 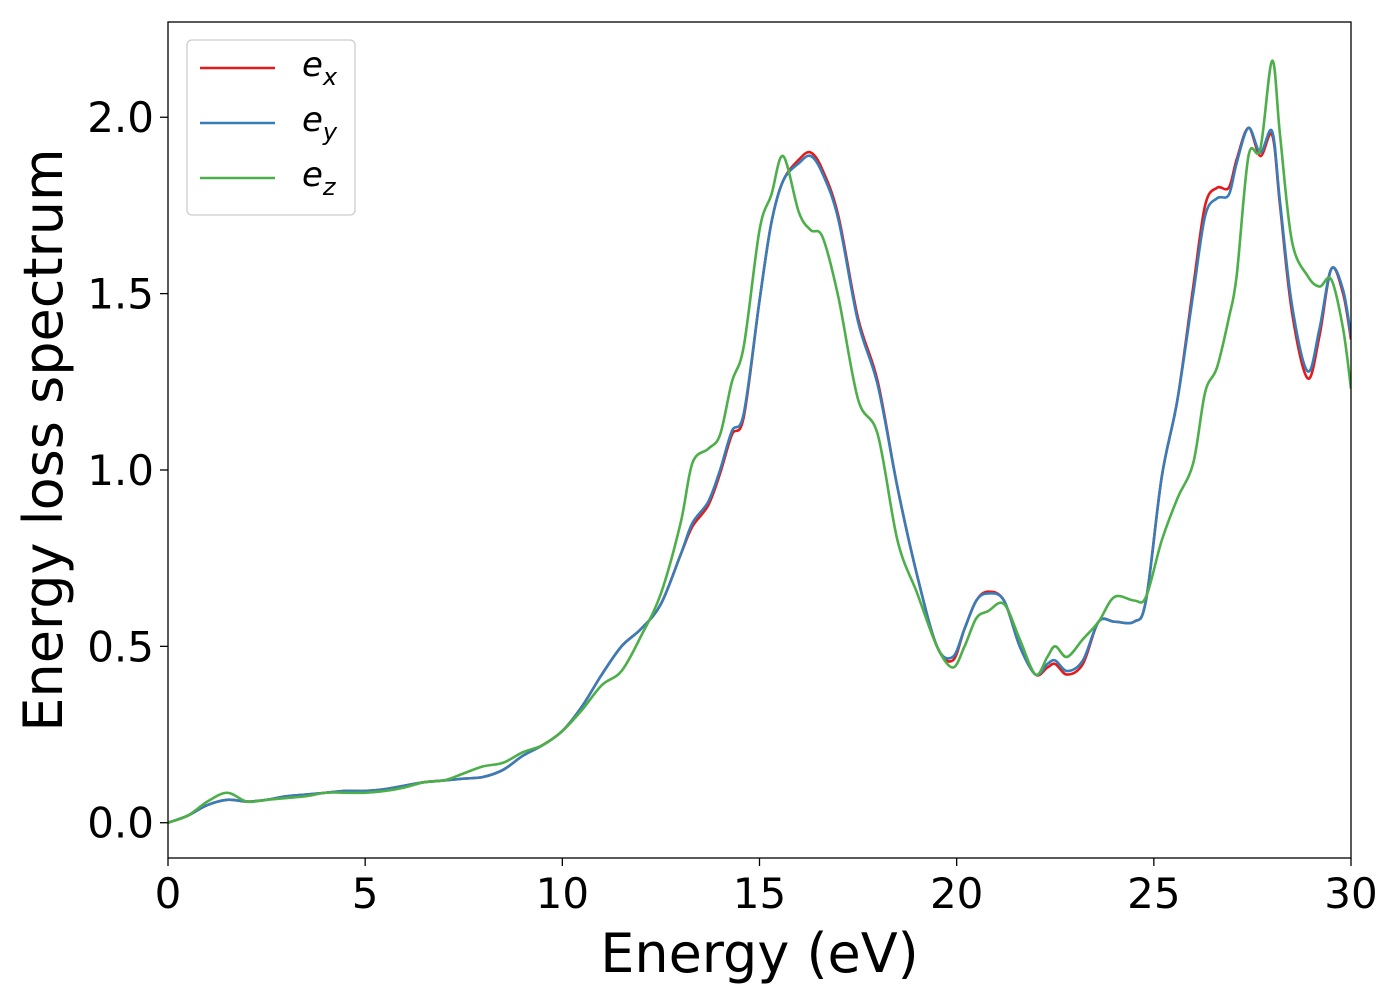 I want to click on y-axis-label: Energy loss spectrum, so click(x=43, y=439).